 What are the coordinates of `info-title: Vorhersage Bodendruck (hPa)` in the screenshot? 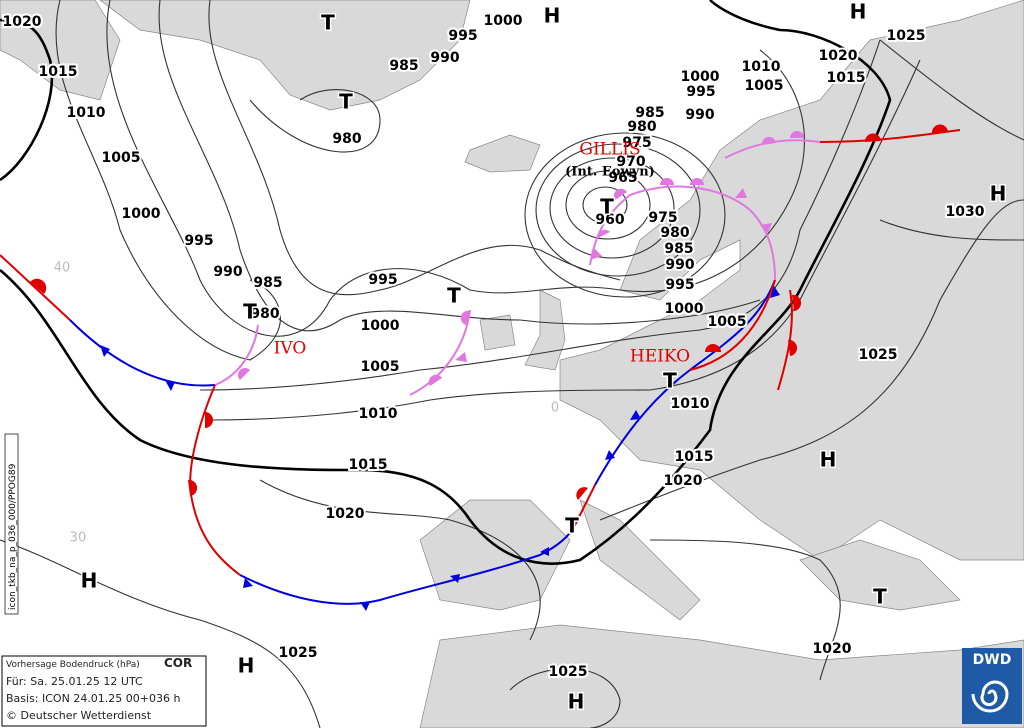 It's located at (73, 665).